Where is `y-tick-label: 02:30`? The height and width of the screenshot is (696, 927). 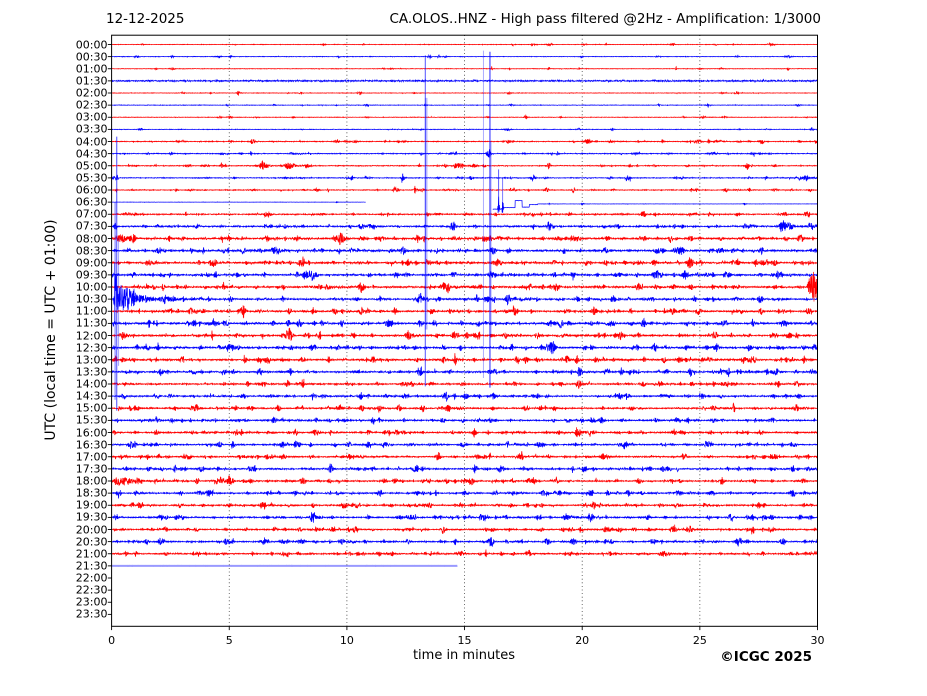 y-tick-label: 02:30 is located at coordinates (91, 105).